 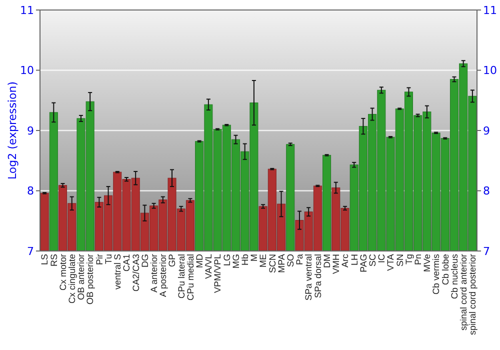 I want to click on y2-tick-label: 11, so click(x=490, y=10).